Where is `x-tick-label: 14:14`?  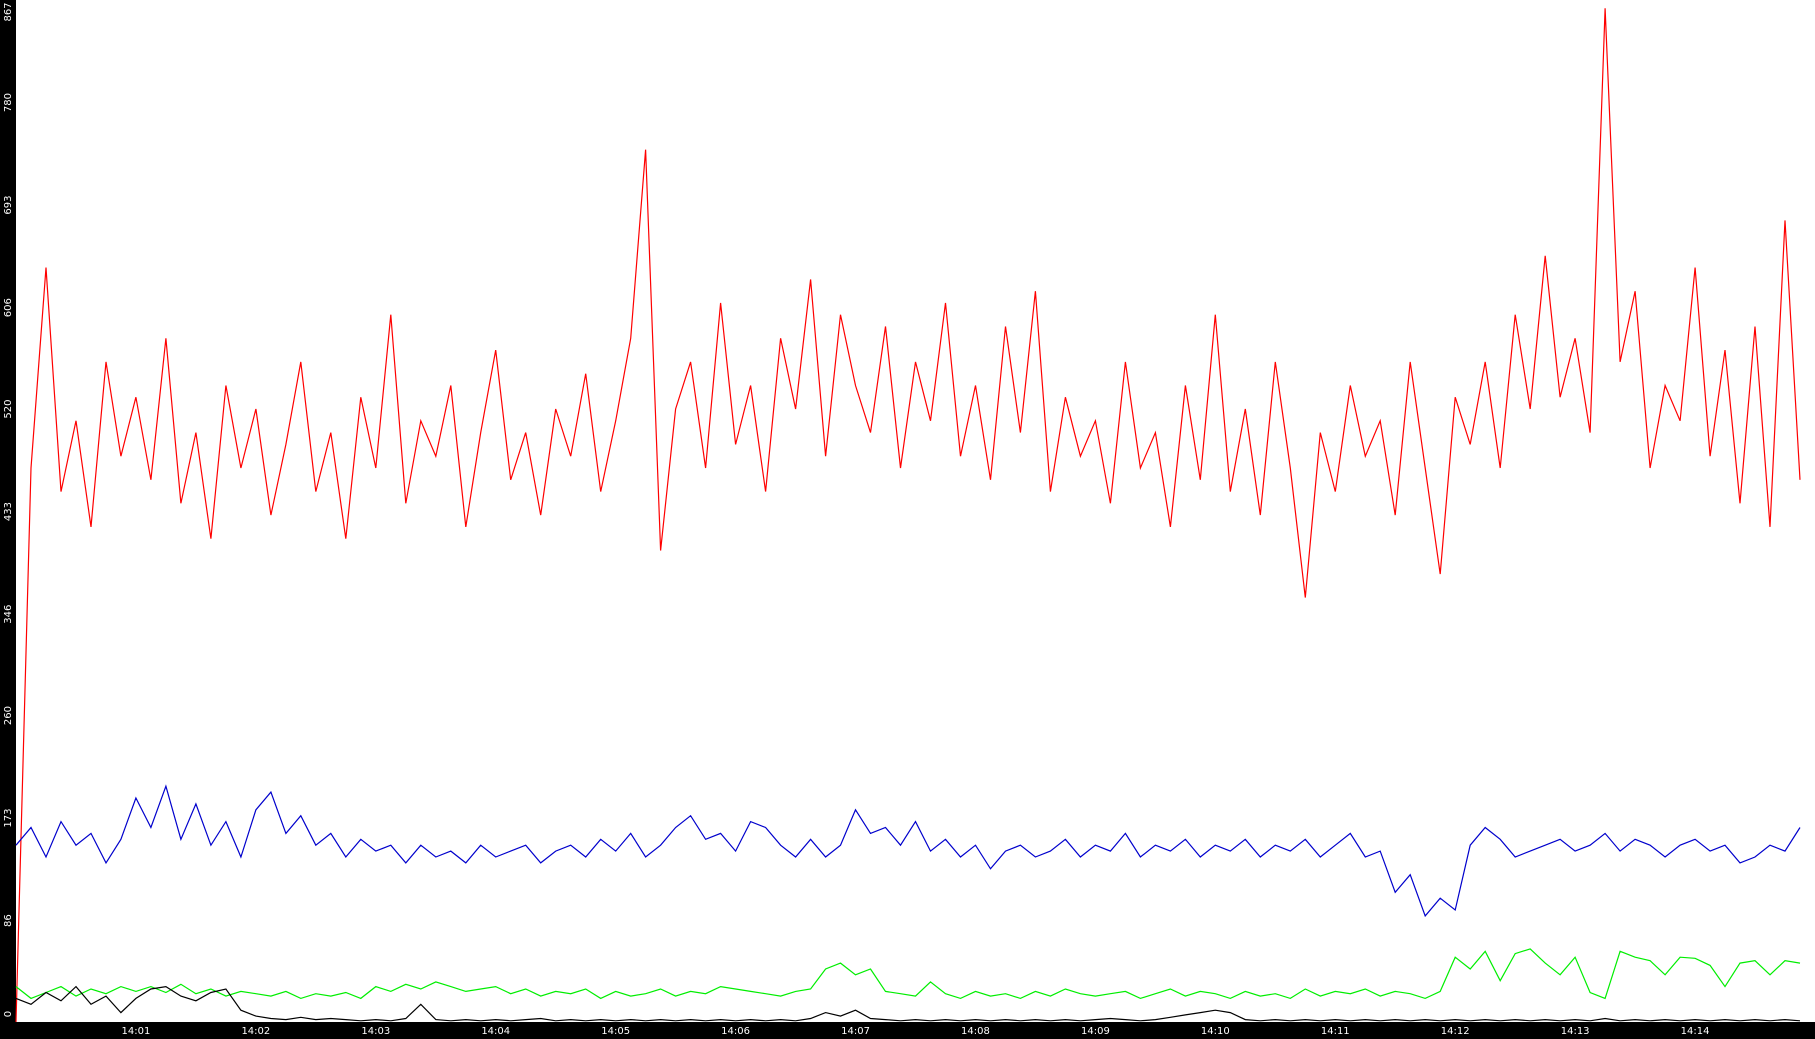 x-tick-label: 14:14 is located at coordinates (1695, 1031).